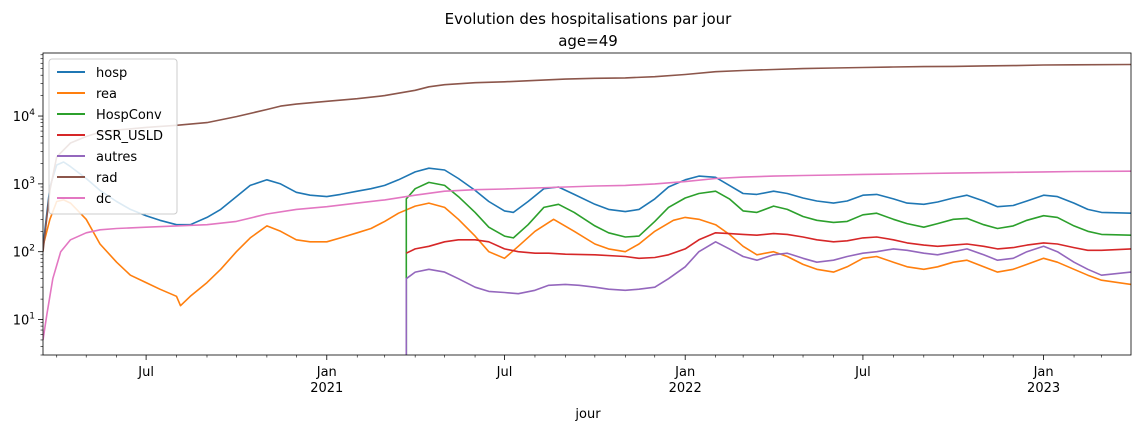 The image size is (1140, 430). What do you see at coordinates (24, 116) in the screenshot?
I see `y-tick-label: 10⁴` at bounding box center [24, 116].